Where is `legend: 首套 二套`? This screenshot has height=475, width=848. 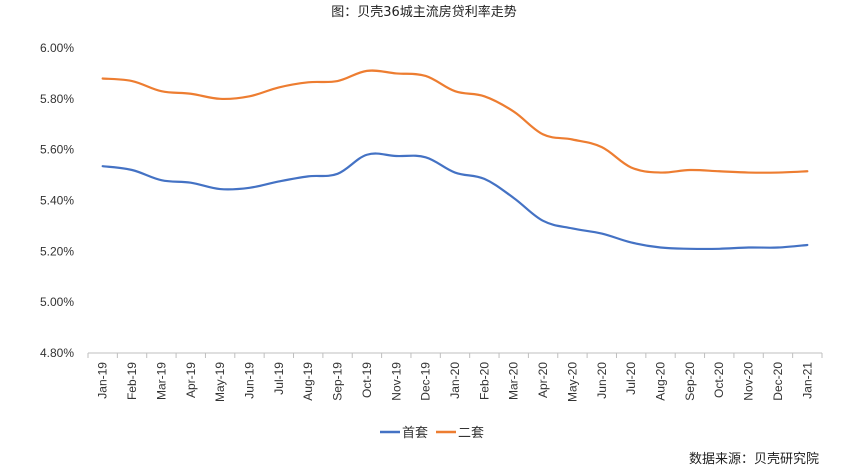
legend: 首套 二套 is located at coordinates (432, 432).